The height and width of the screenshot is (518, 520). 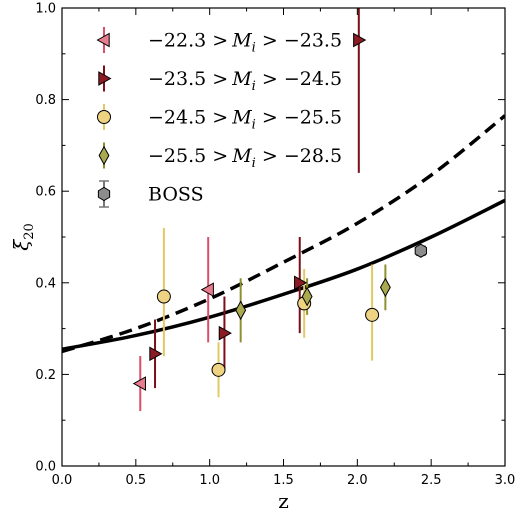 What do you see at coordinates (188, 118) in the screenshot?
I see `legend-label-prefix: −24.5 >` at bounding box center [188, 118].